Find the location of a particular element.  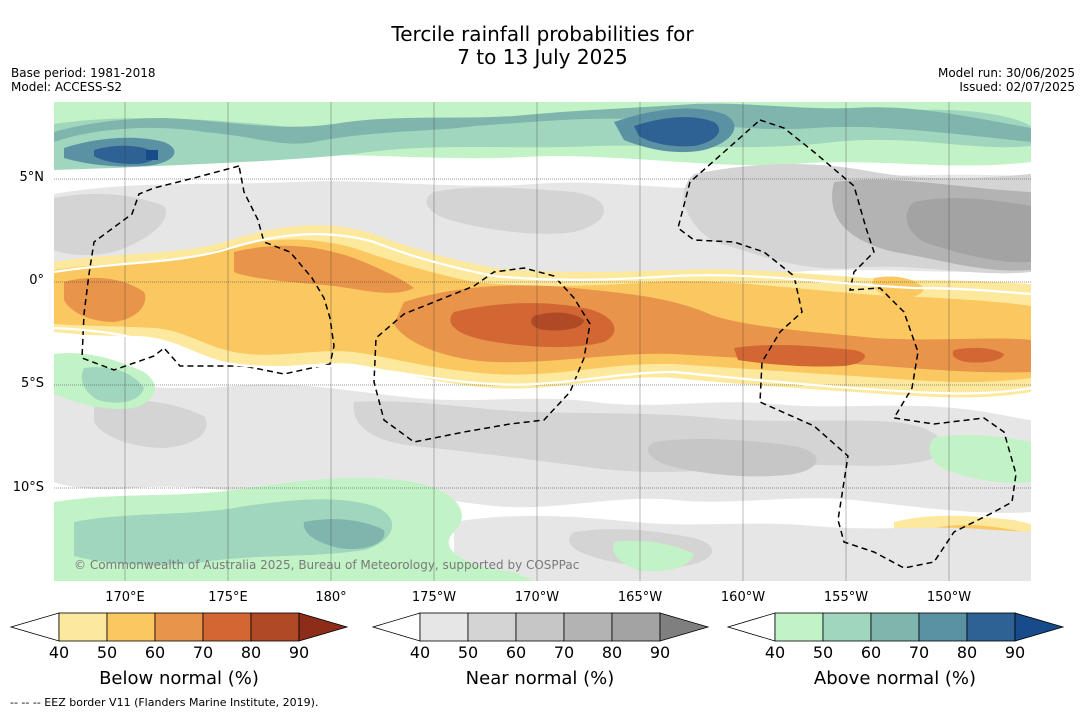

below-tick-40: 40 is located at coordinates (59, 652).